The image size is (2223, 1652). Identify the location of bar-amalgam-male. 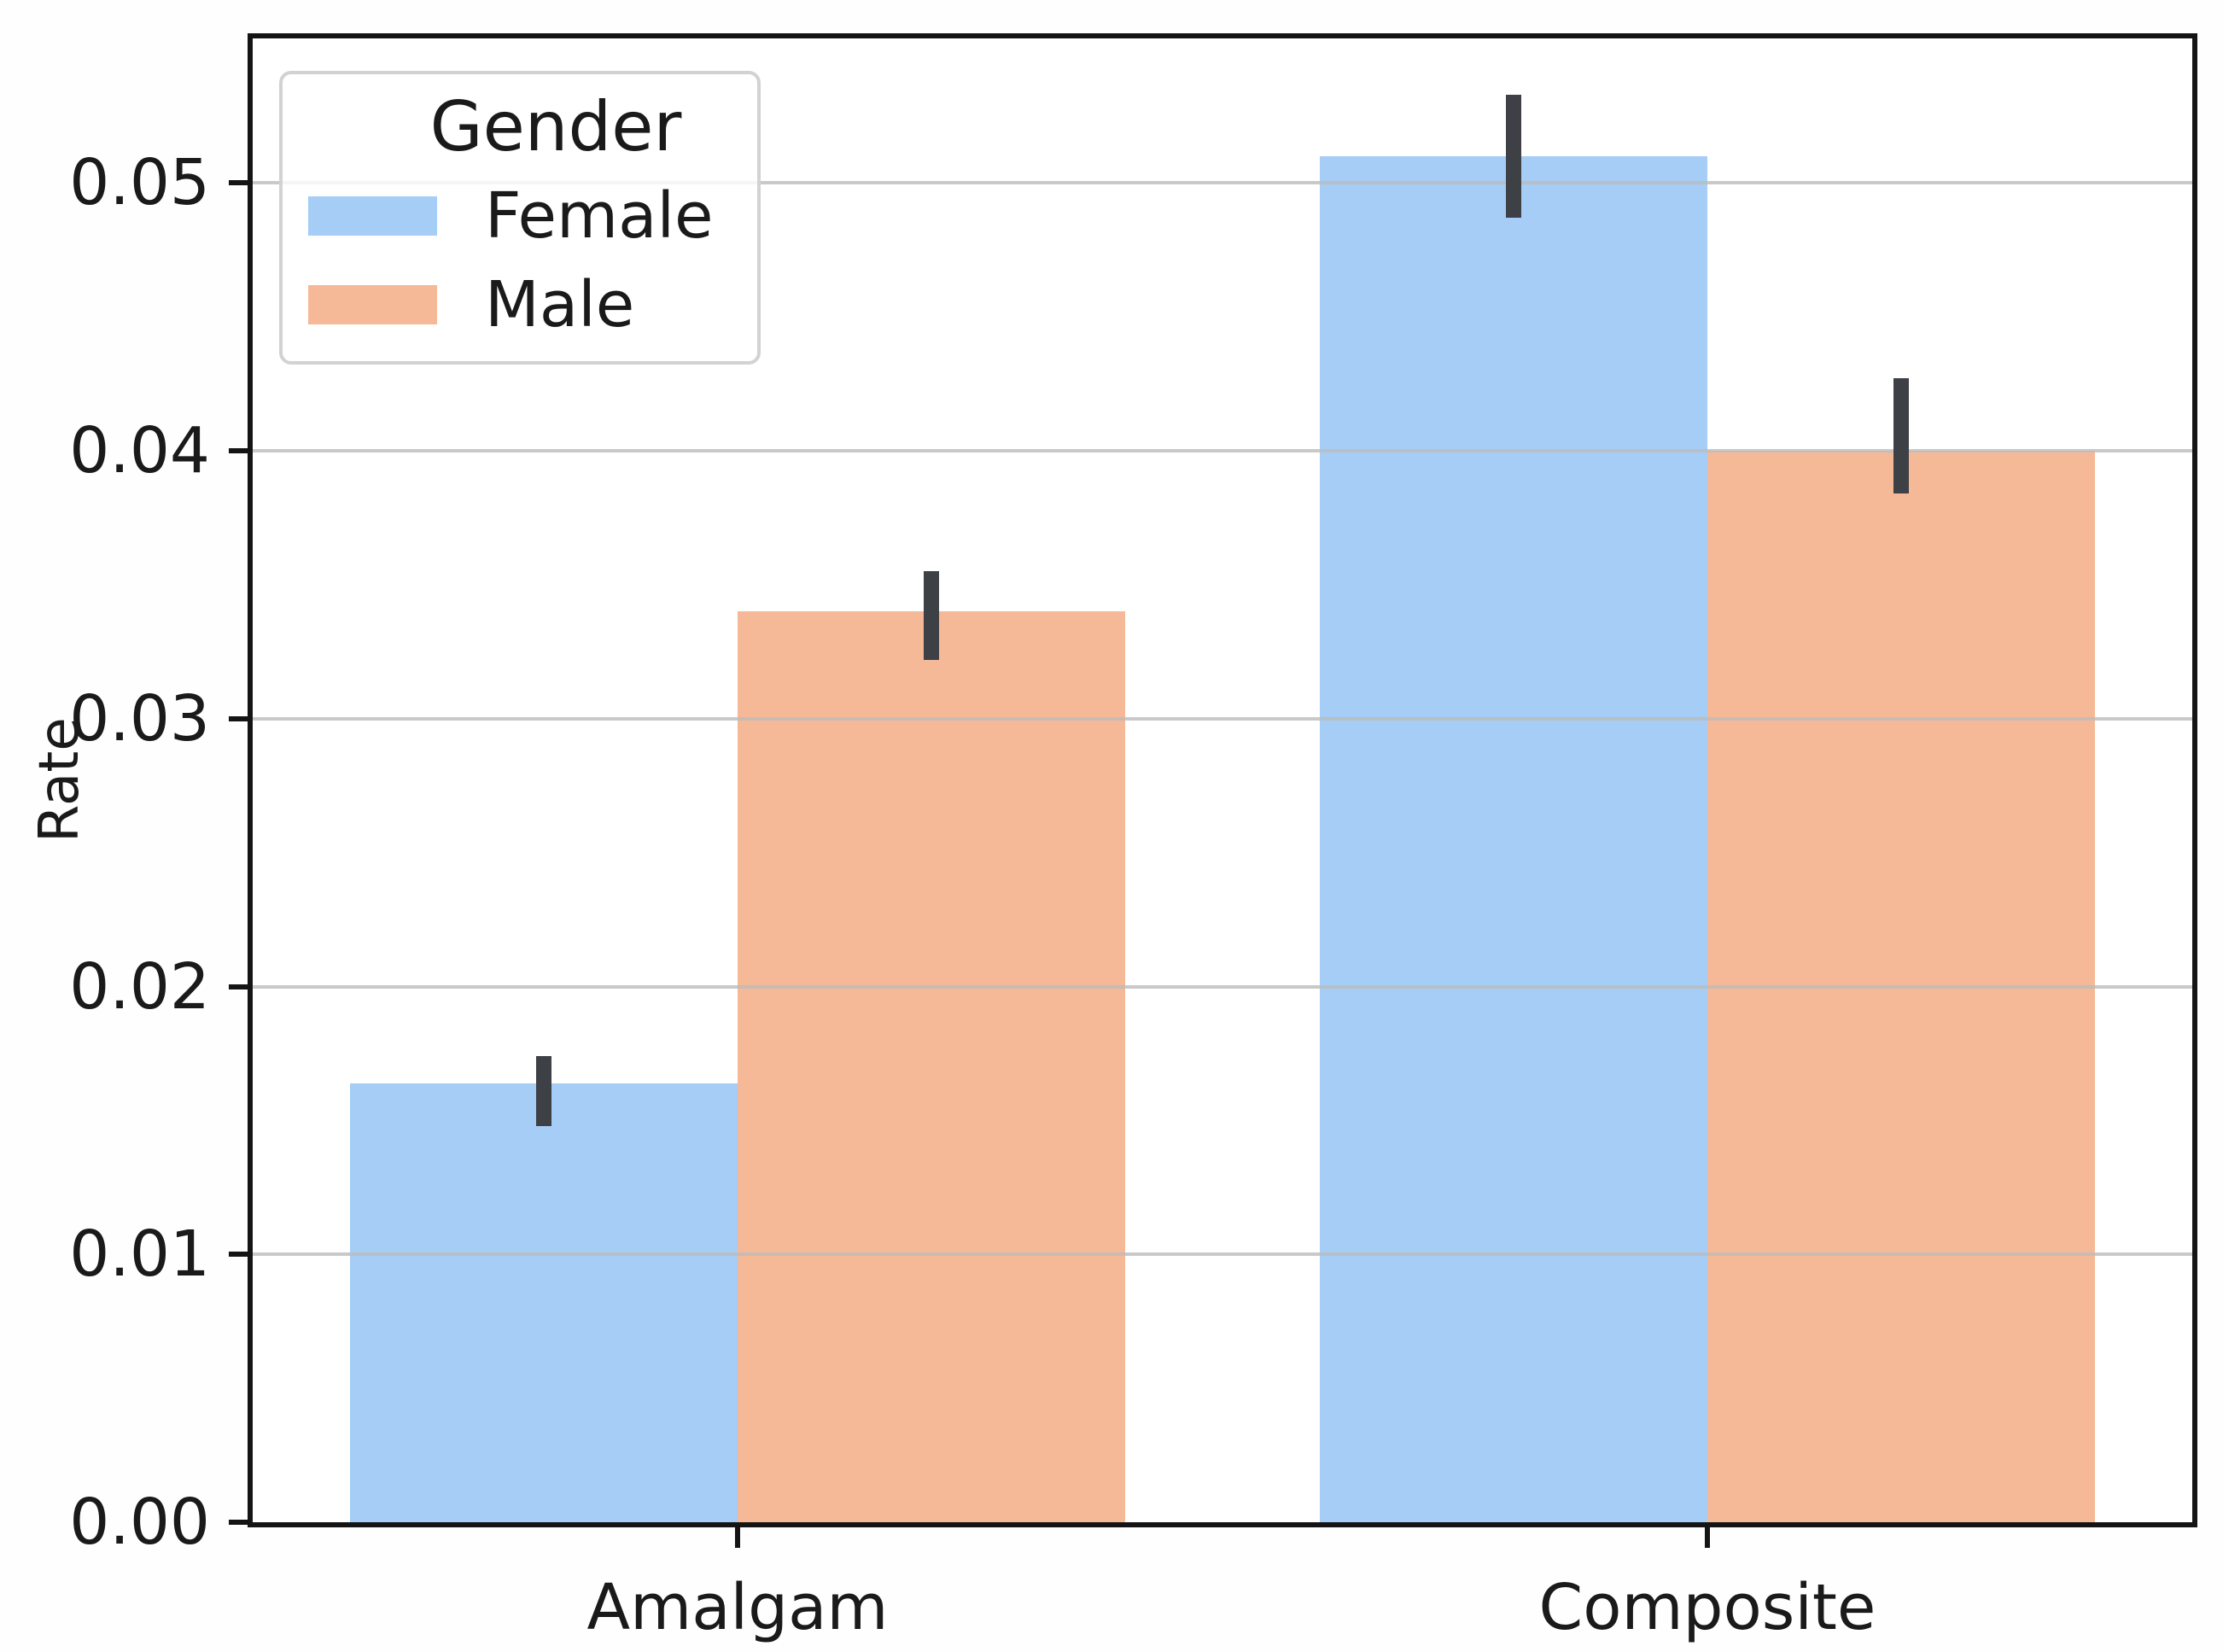
(932, 1066).